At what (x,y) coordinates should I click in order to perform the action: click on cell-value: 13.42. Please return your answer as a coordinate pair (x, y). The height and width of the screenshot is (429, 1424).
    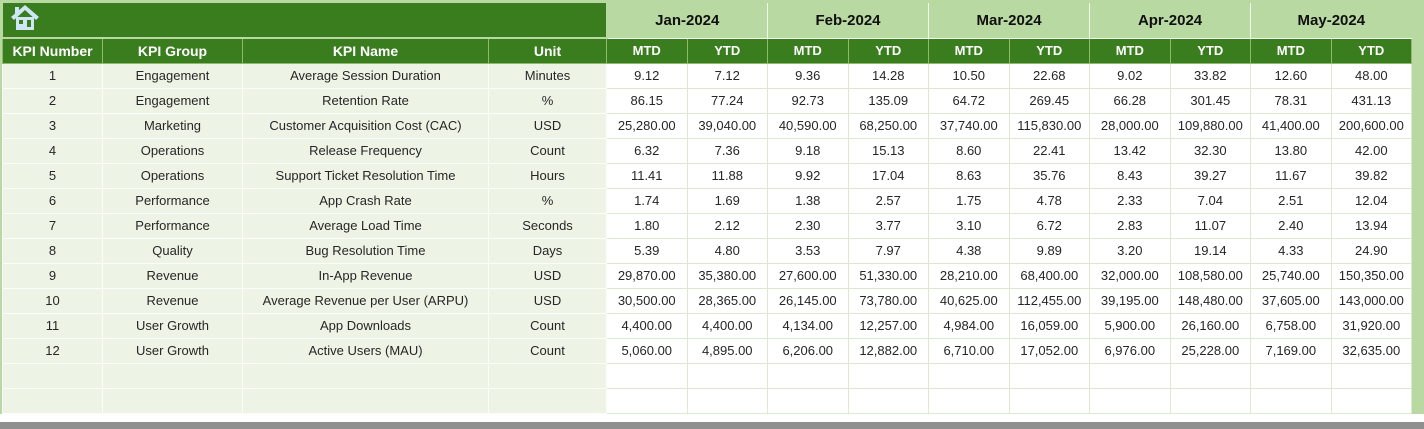
    Looking at the image, I should click on (1130, 150).